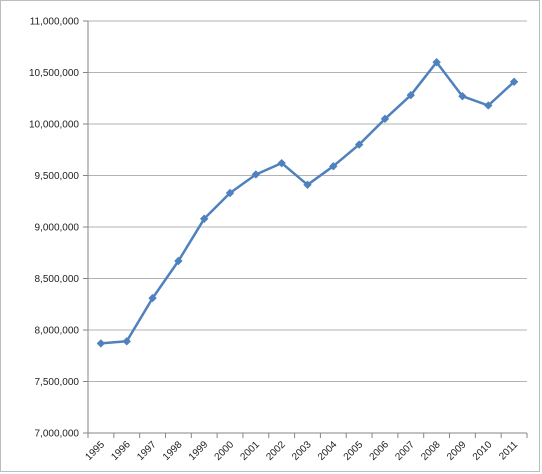 The width and height of the screenshot is (542, 474). What do you see at coordinates (483, 451) in the screenshot?
I see `x-tick-label: 2010` at bounding box center [483, 451].